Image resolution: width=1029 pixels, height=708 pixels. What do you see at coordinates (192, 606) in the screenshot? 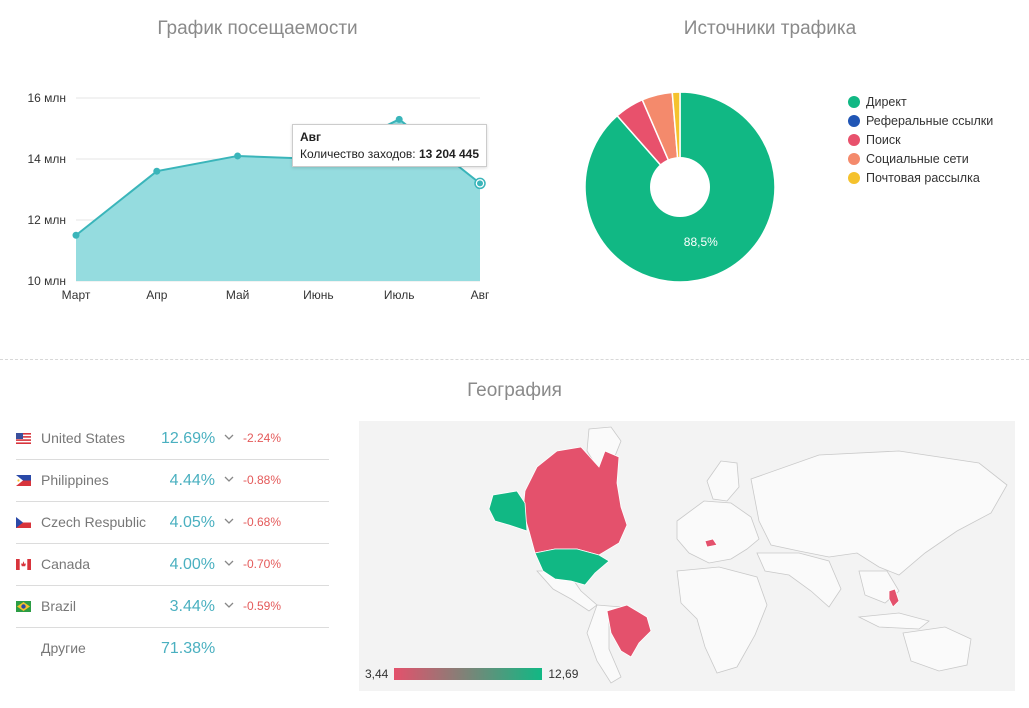
I see `country-percent: 3.44%` at bounding box center [192, 606].